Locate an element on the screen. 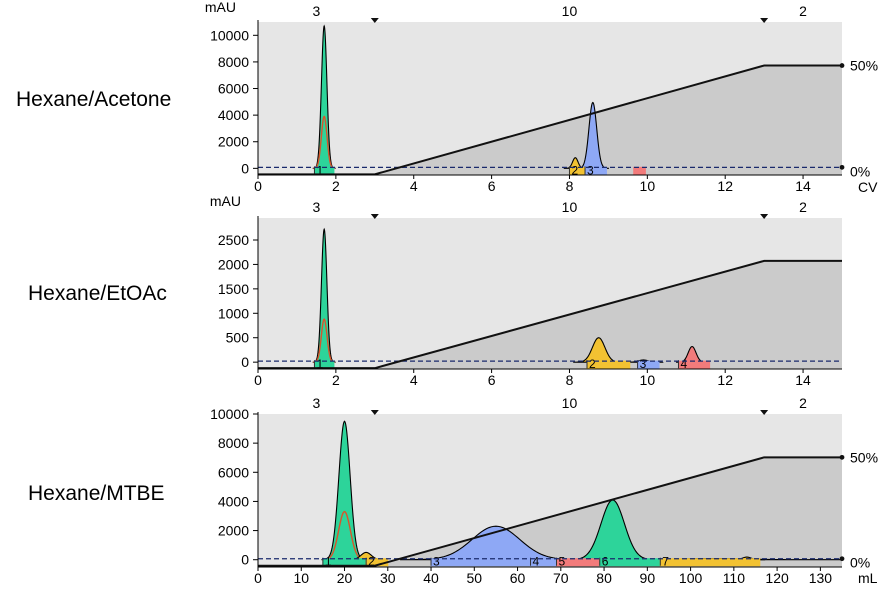 The width and height of the screenshot is (890, 590). x-tick-label: 20 is located at coordinates (345, 578).